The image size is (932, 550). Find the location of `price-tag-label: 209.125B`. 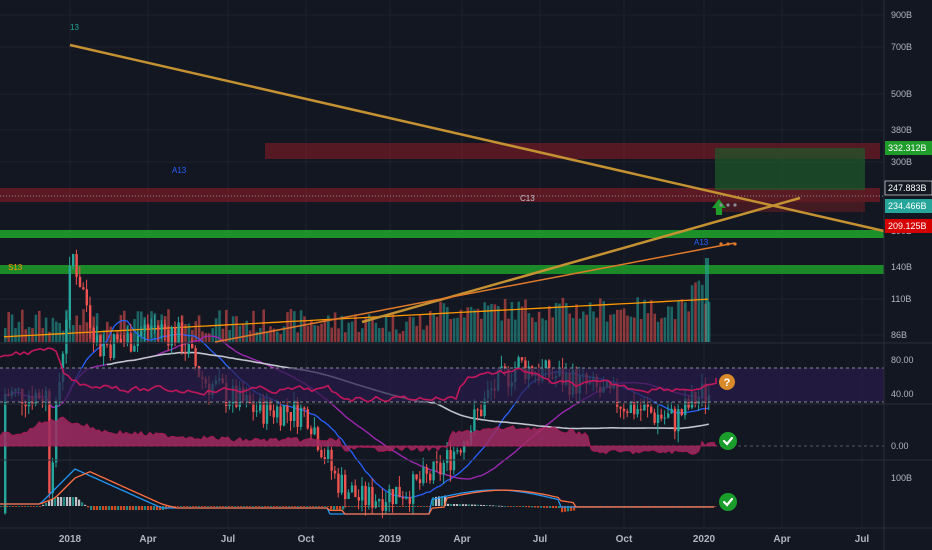

price-tag-label: 209.125B is located at coordinates (907, 226).